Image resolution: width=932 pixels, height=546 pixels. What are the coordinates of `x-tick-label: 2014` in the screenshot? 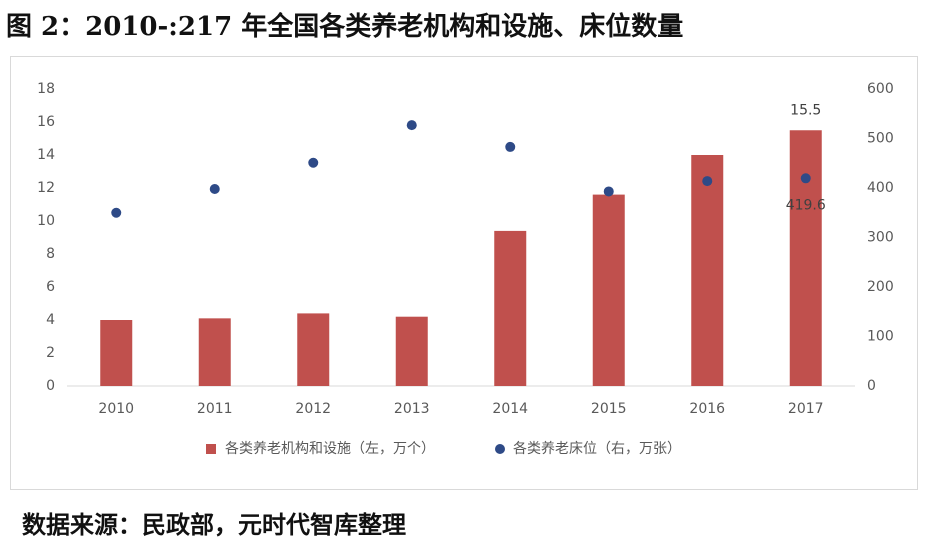 It's located at (510, 409).